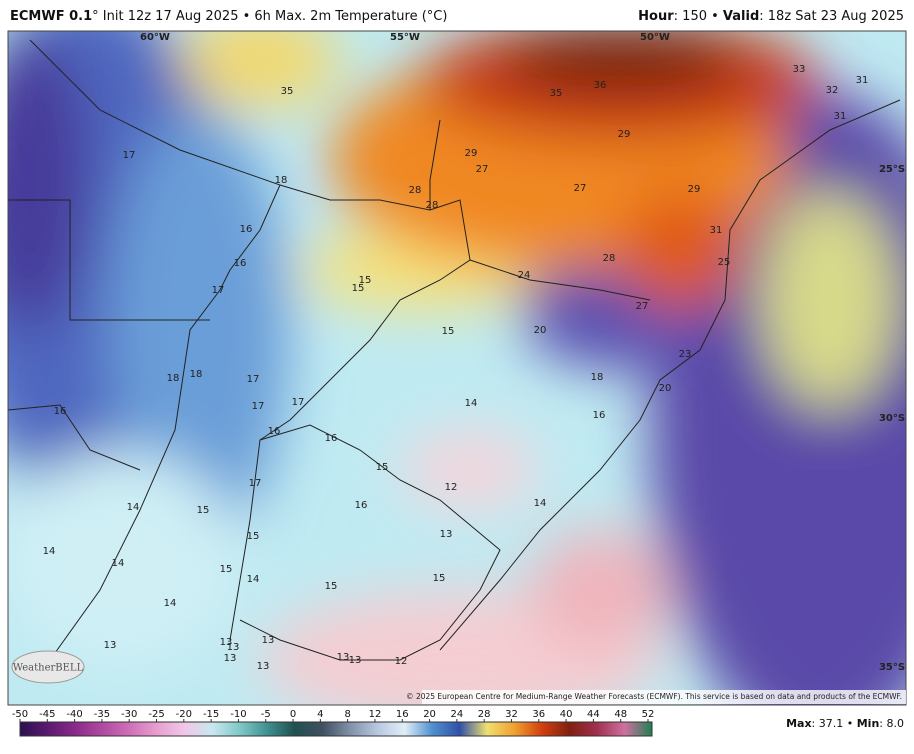 The height and width of the screenshot is (754, 914). What do you see at coordinates (129, 714) in the screenshot?
I see `colorbar-tick-label: -30` at bounding box center [129, 714].